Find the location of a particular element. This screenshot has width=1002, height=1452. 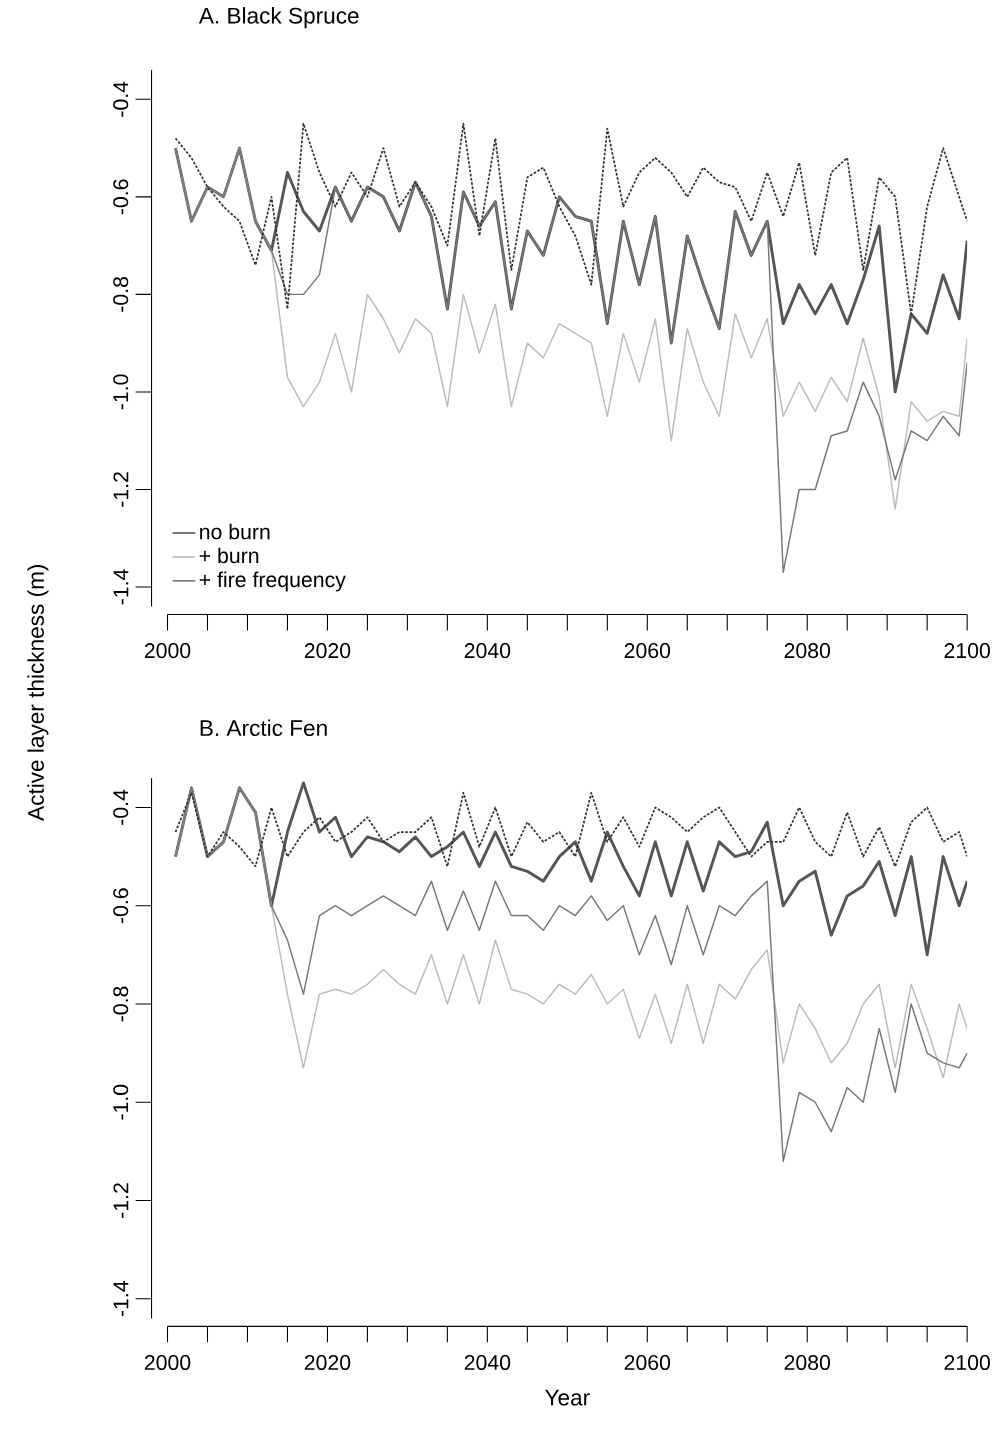

x-axis-title: Year is located at coordinates (567, 1397).